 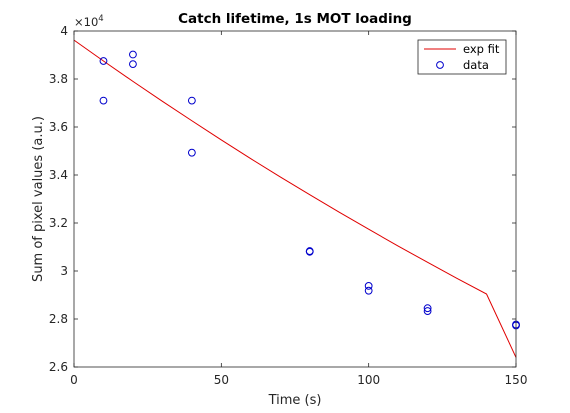 What do you see at coordinates (64, 271) in the screenshot?
I see `y-tick-label: 3` at bounding box center [64, 271].